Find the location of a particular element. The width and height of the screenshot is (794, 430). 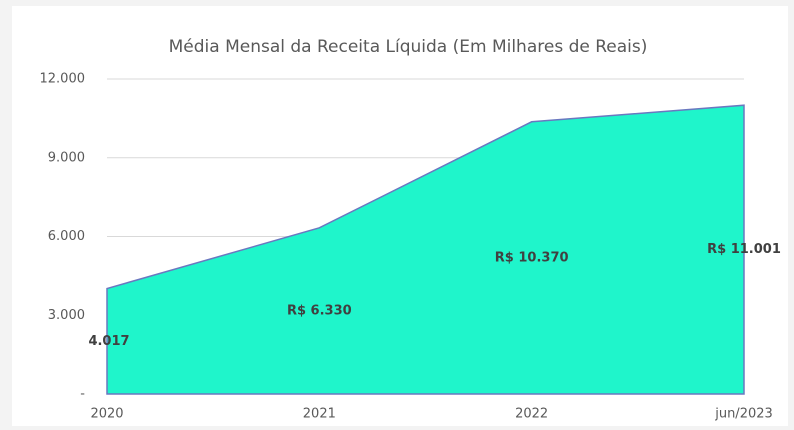

y-tick-label: 3.000 is located at coordinates (66, 315).